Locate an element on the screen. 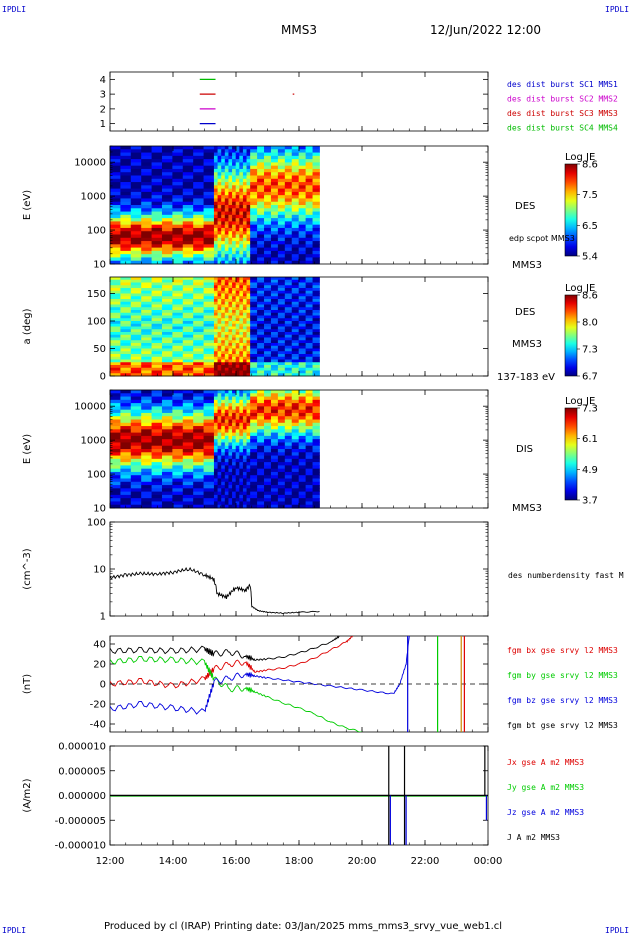 This screenshot has height=934, width=630. panel6-ytick-label: 40 is located at coordinates (99, 645).